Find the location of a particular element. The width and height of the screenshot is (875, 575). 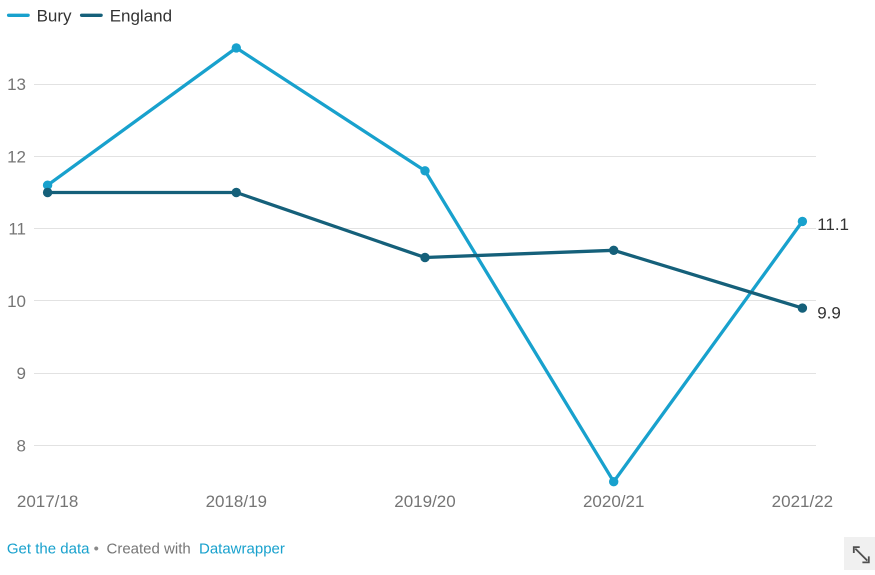

svg-text: Bury is located at coordinates (54, 16).